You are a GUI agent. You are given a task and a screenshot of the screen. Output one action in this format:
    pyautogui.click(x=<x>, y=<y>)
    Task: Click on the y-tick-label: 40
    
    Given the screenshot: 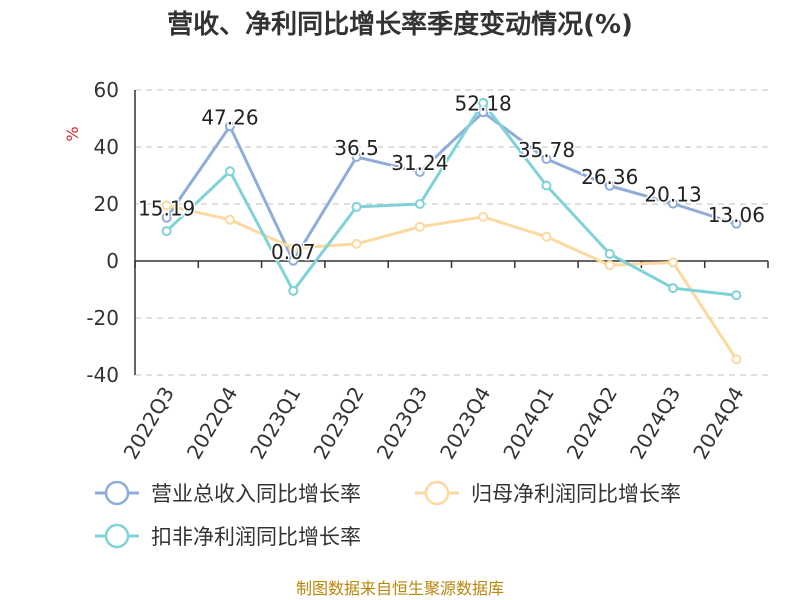 What is the action you would take?
    pyautogui.click(x=106, y=147)
    